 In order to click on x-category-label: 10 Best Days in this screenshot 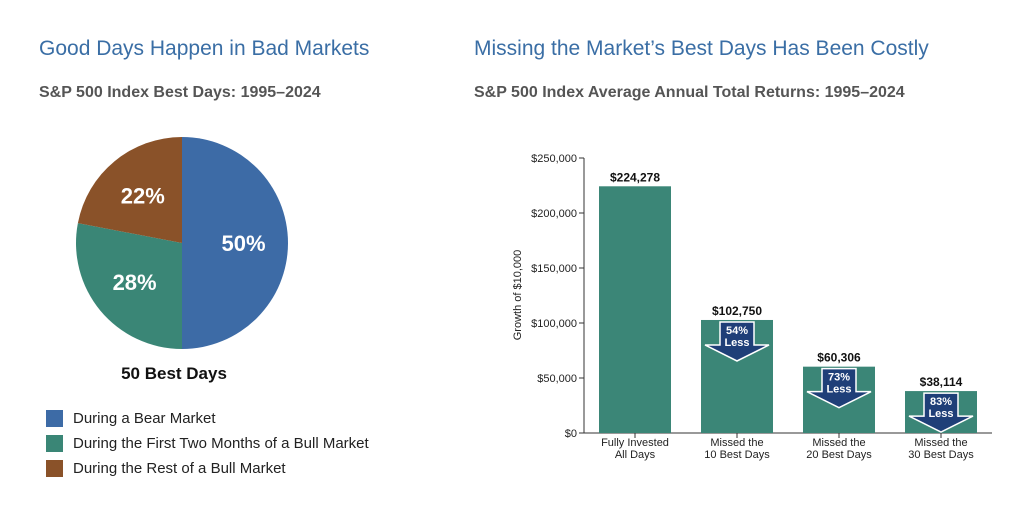, I will do `click(737, 455)`.